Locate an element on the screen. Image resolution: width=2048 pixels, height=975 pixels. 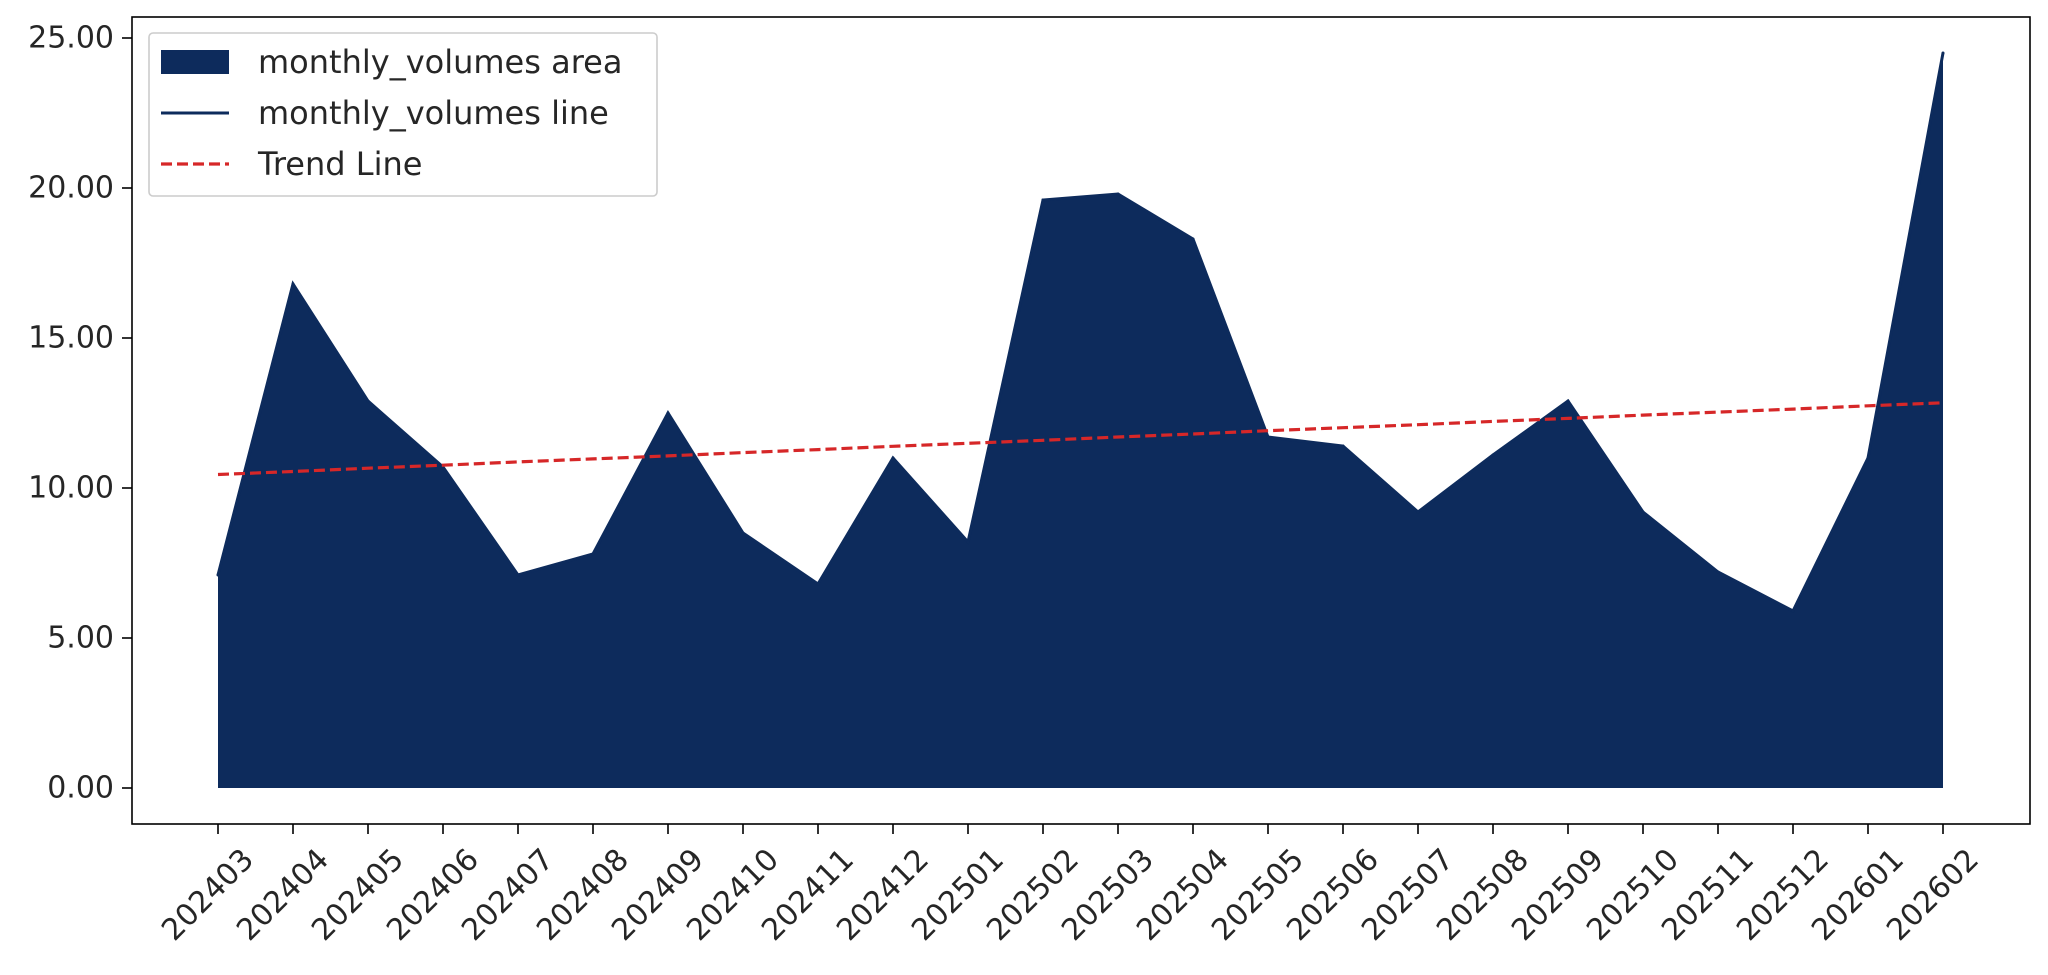
legend-box is located at coordinates (403, 114).